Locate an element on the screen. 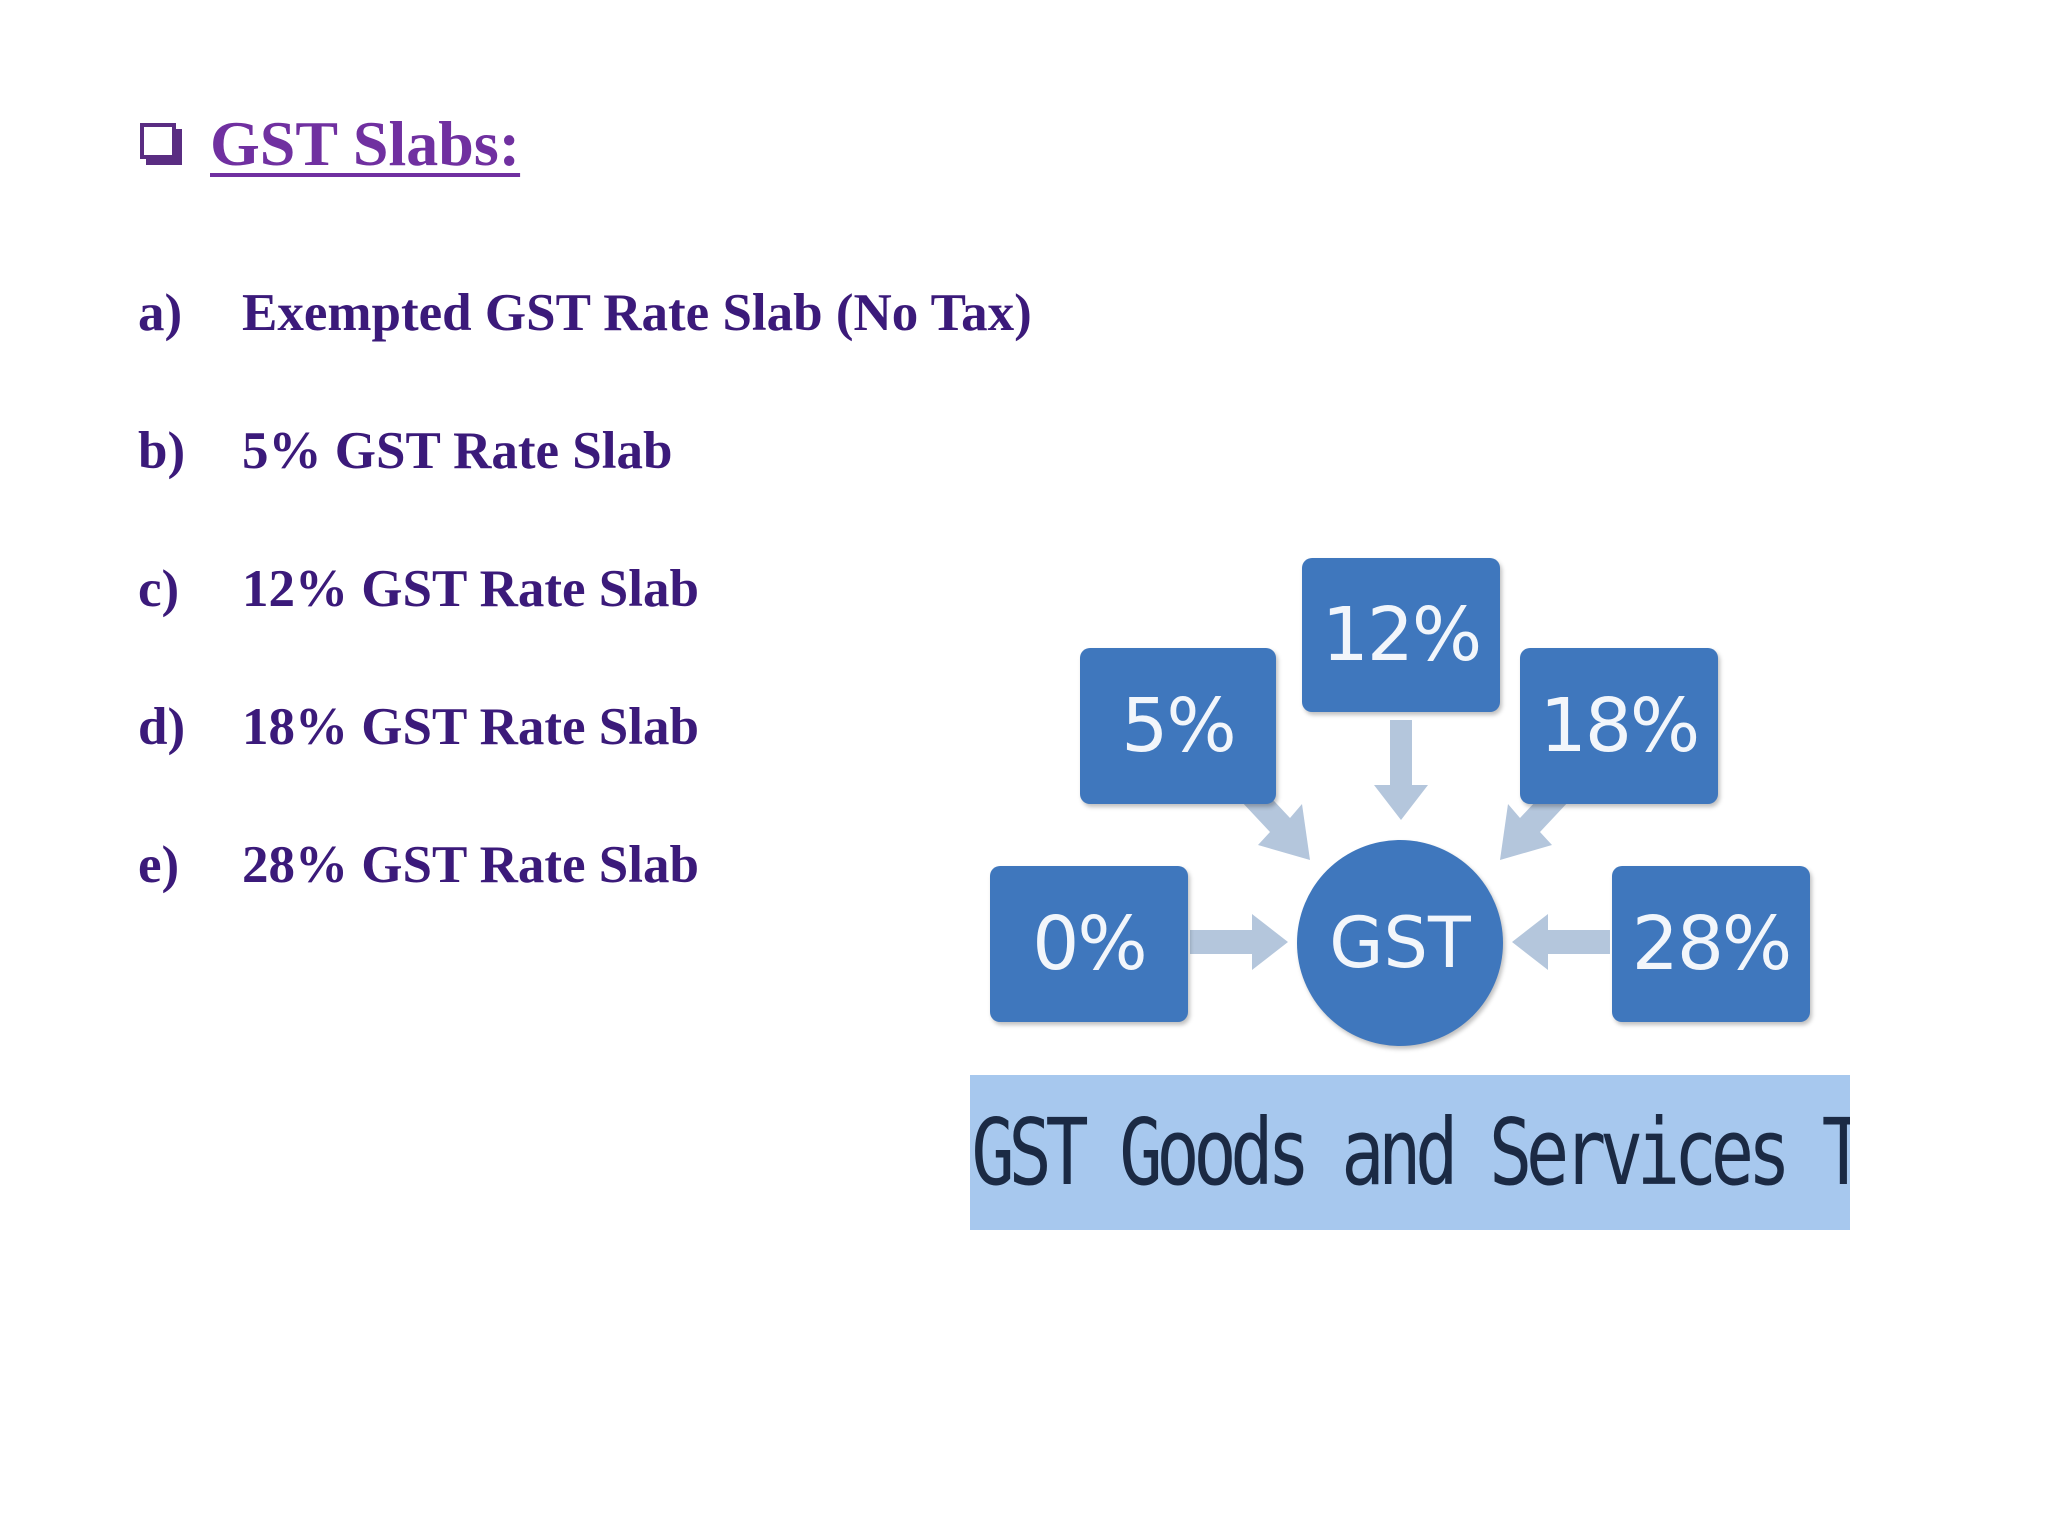 This screenshot has height=1536, width=2048. arrow-18-to-gst is located at coordinates (1535, 823).